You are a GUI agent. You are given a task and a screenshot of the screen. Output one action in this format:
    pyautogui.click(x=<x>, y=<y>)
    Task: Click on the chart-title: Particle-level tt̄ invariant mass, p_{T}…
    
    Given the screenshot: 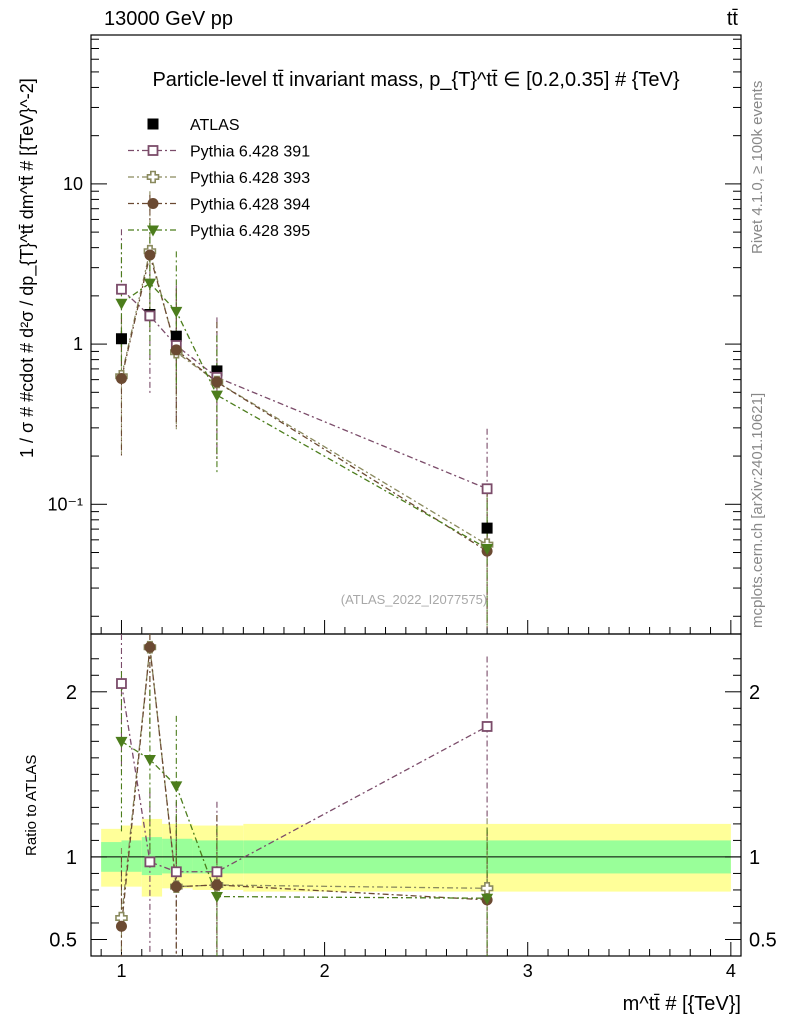 What is the action you would take?
    pyautogui.click(x=415, y=80)
    